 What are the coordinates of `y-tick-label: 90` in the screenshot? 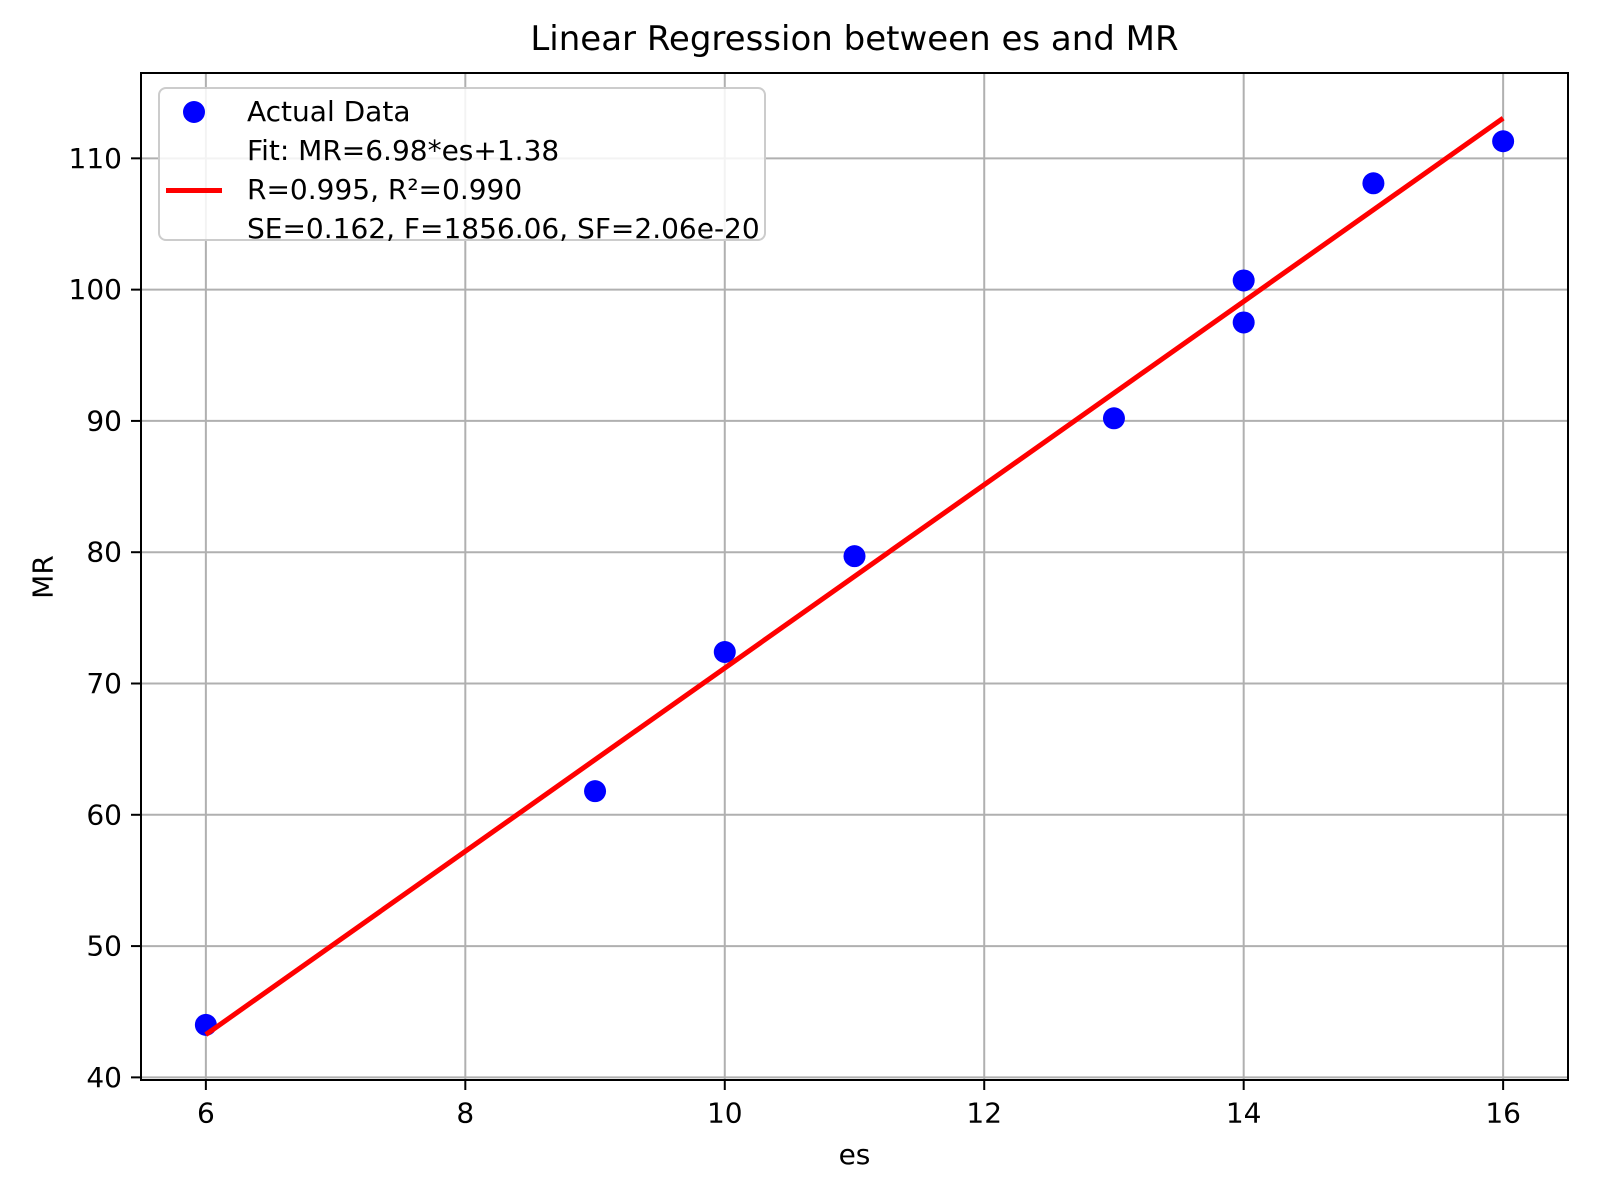 It's located at (104, 420).